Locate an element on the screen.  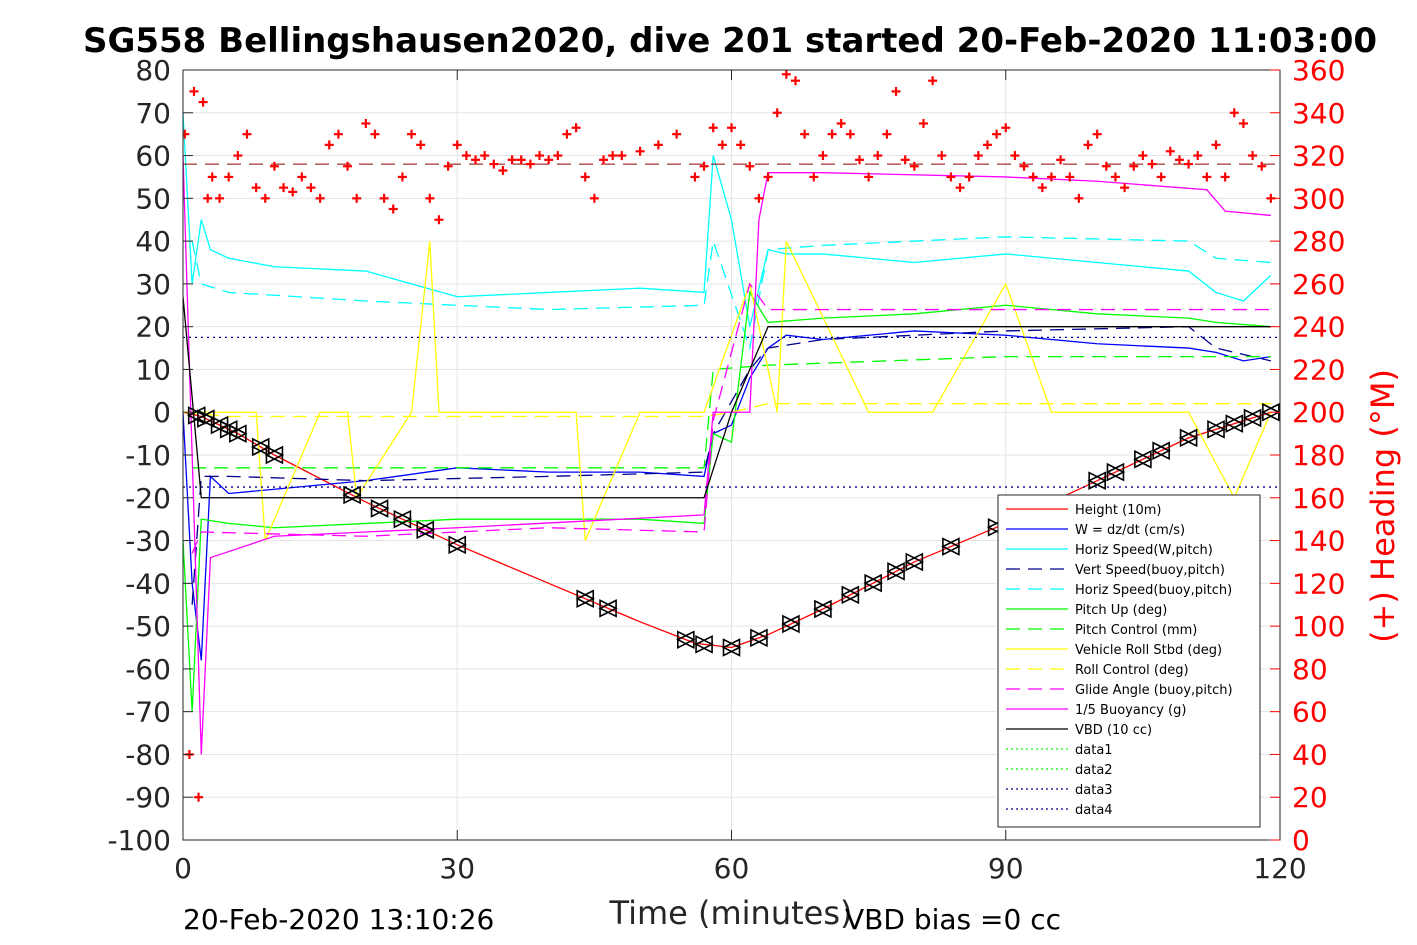
legend-label: 1/5 Buoyancy (g) is located at coordinates (1130, 710).